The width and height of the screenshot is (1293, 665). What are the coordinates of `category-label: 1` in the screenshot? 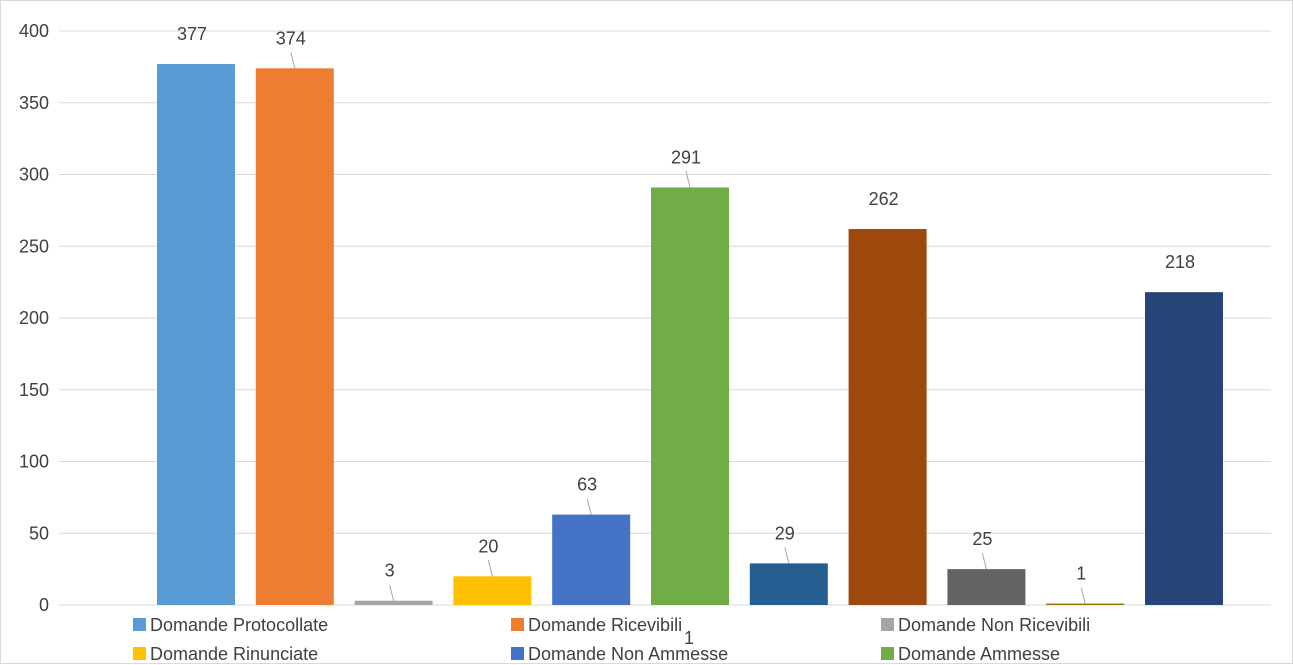 It's located at (689, 638).